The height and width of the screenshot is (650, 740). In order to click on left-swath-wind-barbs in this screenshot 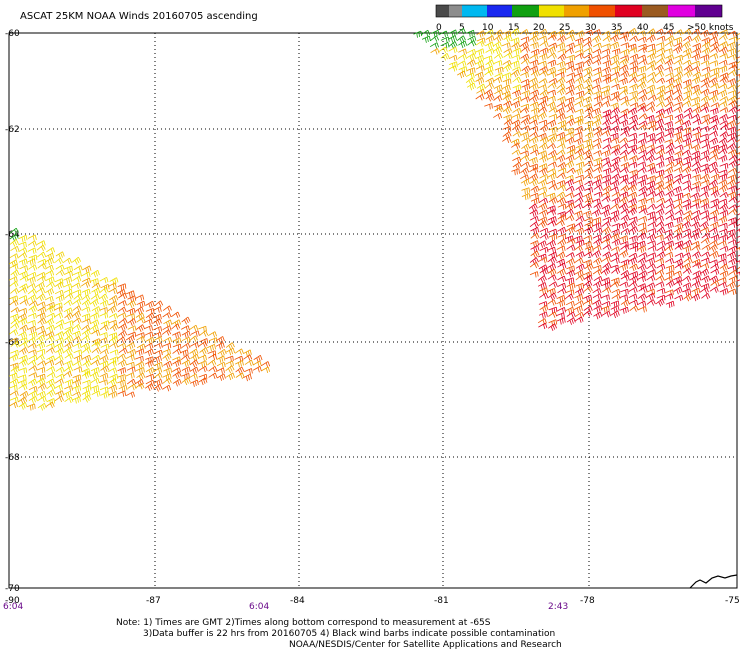, I will do `click(139, 319)`.